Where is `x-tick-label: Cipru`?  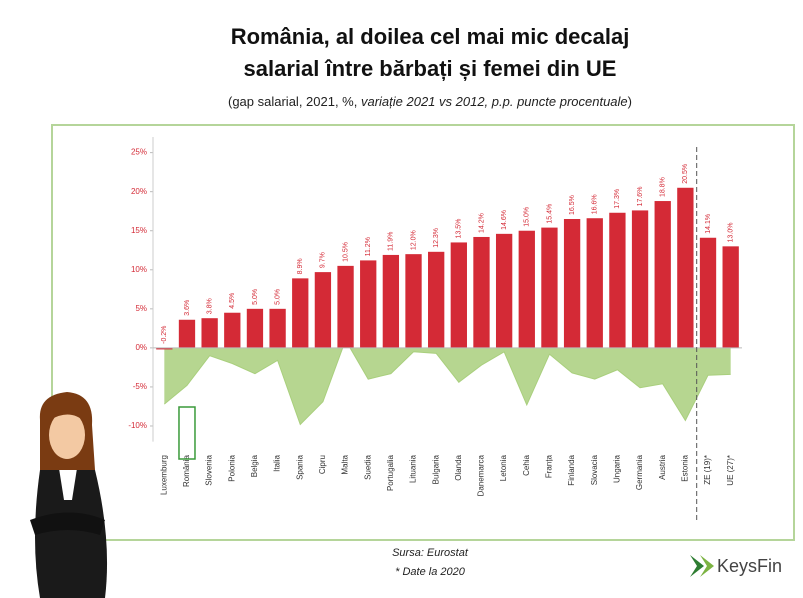 x-tick-label: Cipru is located at coordinates (322, 464).